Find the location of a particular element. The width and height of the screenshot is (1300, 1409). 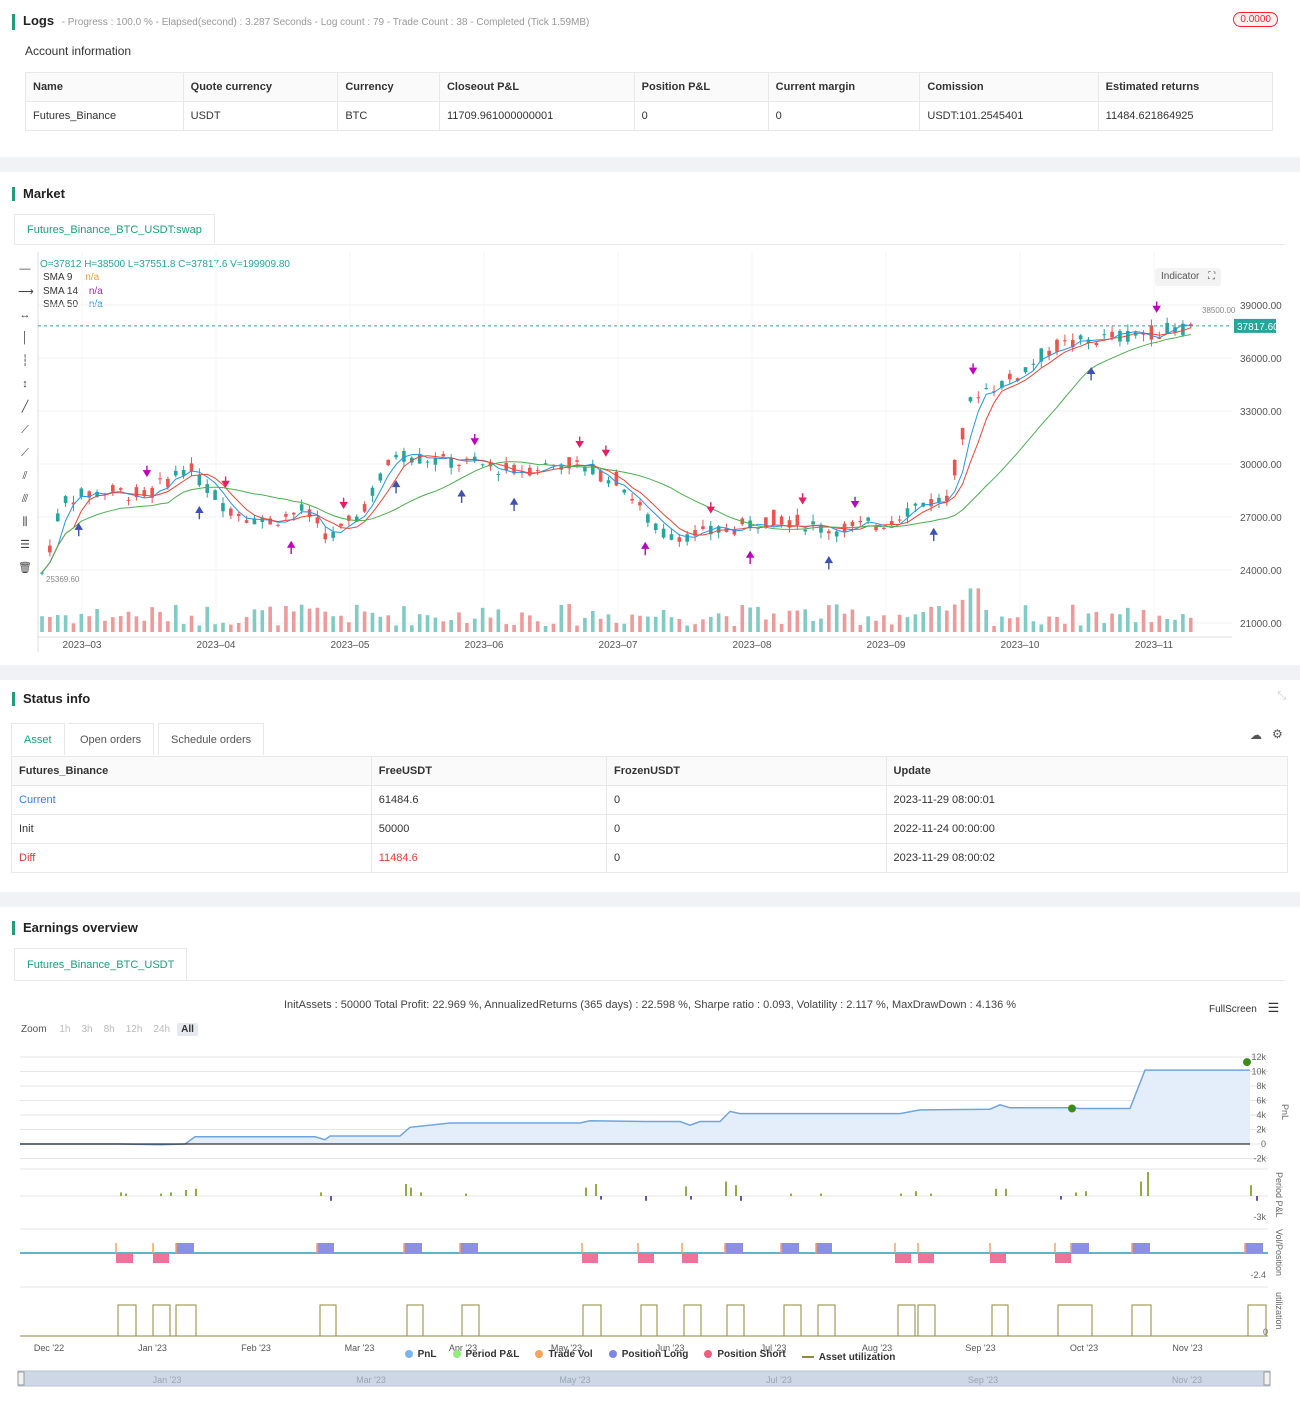

x-tick-label: 2023–03 is located at coordinates (82, 645).